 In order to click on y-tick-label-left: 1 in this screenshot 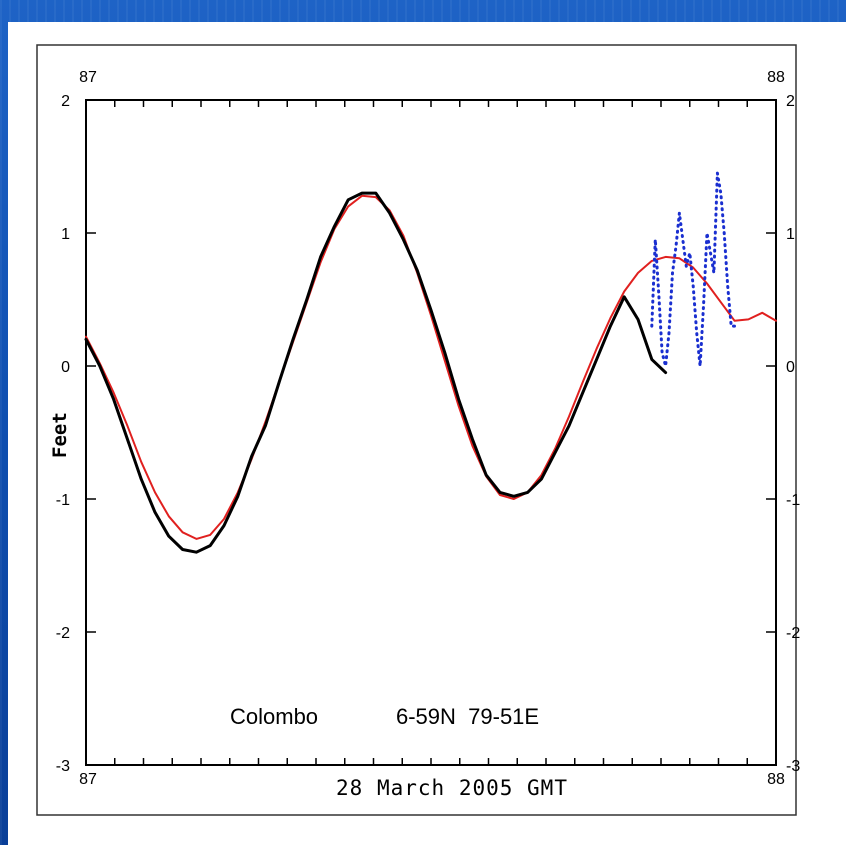, I will do `click(65, 234)`.